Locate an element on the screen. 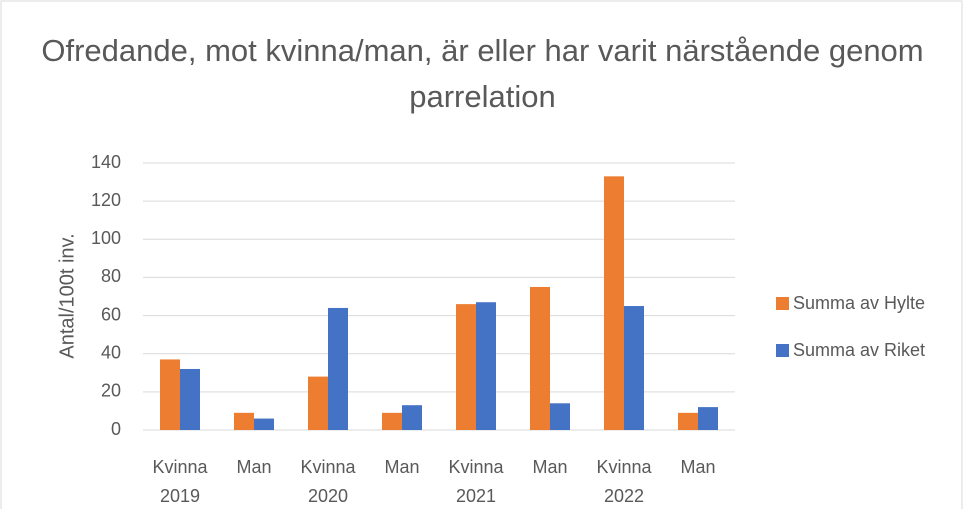 The width and height of the screenshot is (965, 509). legend-label: Summa av Riket is located at coordinates (859, 350).